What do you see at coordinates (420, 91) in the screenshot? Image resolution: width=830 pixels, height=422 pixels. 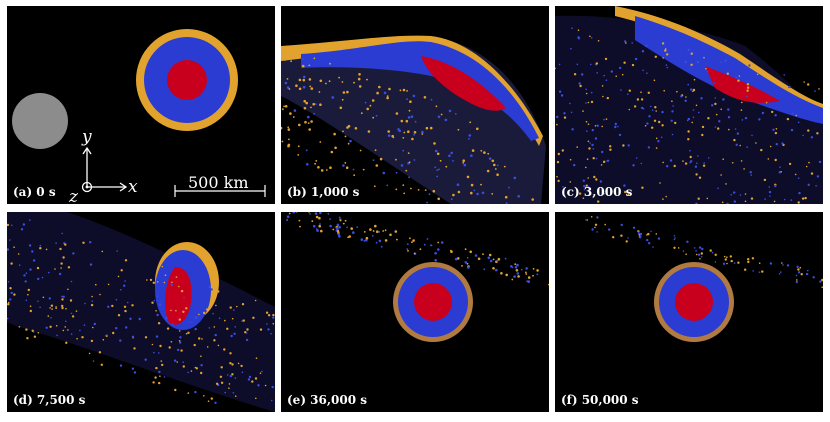 I see `mantle-layer` at bounding box center [420, 91].